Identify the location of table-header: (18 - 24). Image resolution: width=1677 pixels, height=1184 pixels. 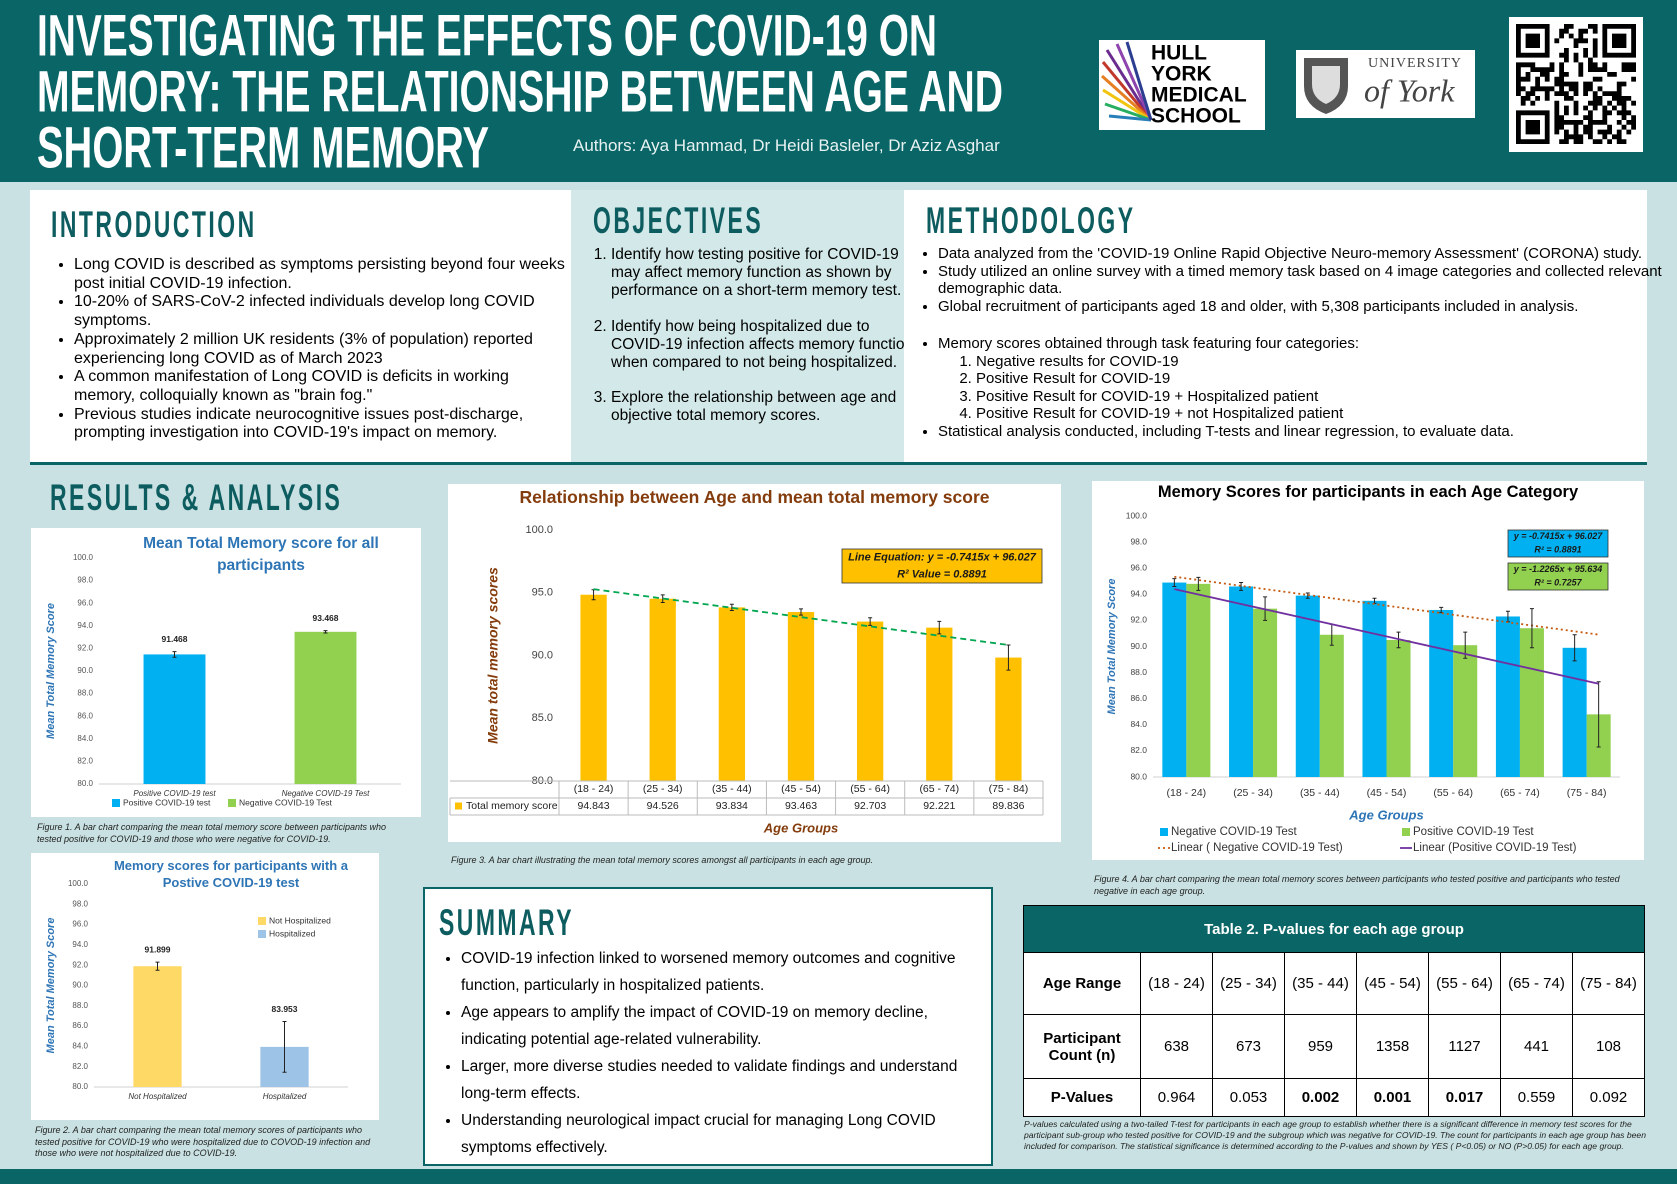
(1176, 983).